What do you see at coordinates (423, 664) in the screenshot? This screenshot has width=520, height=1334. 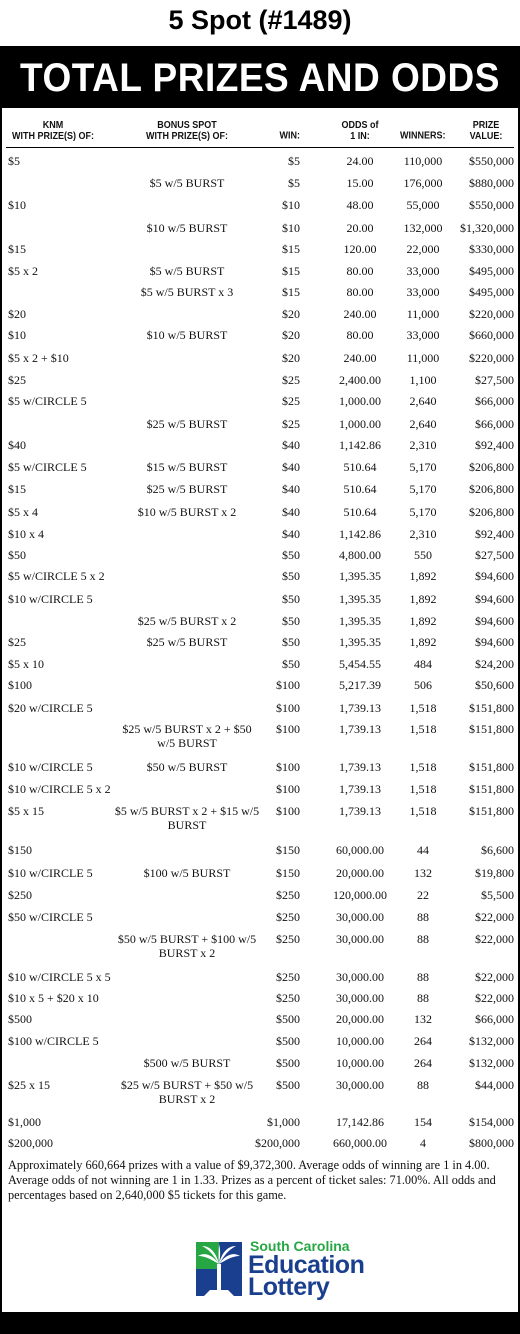 I see `winners-cell: 484` at bounding box center [423, 664].